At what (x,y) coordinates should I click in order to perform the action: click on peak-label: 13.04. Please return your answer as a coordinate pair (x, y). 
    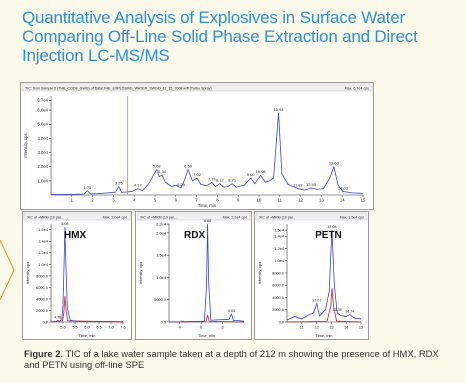
    Looking at the image, I should click on (331, 227).